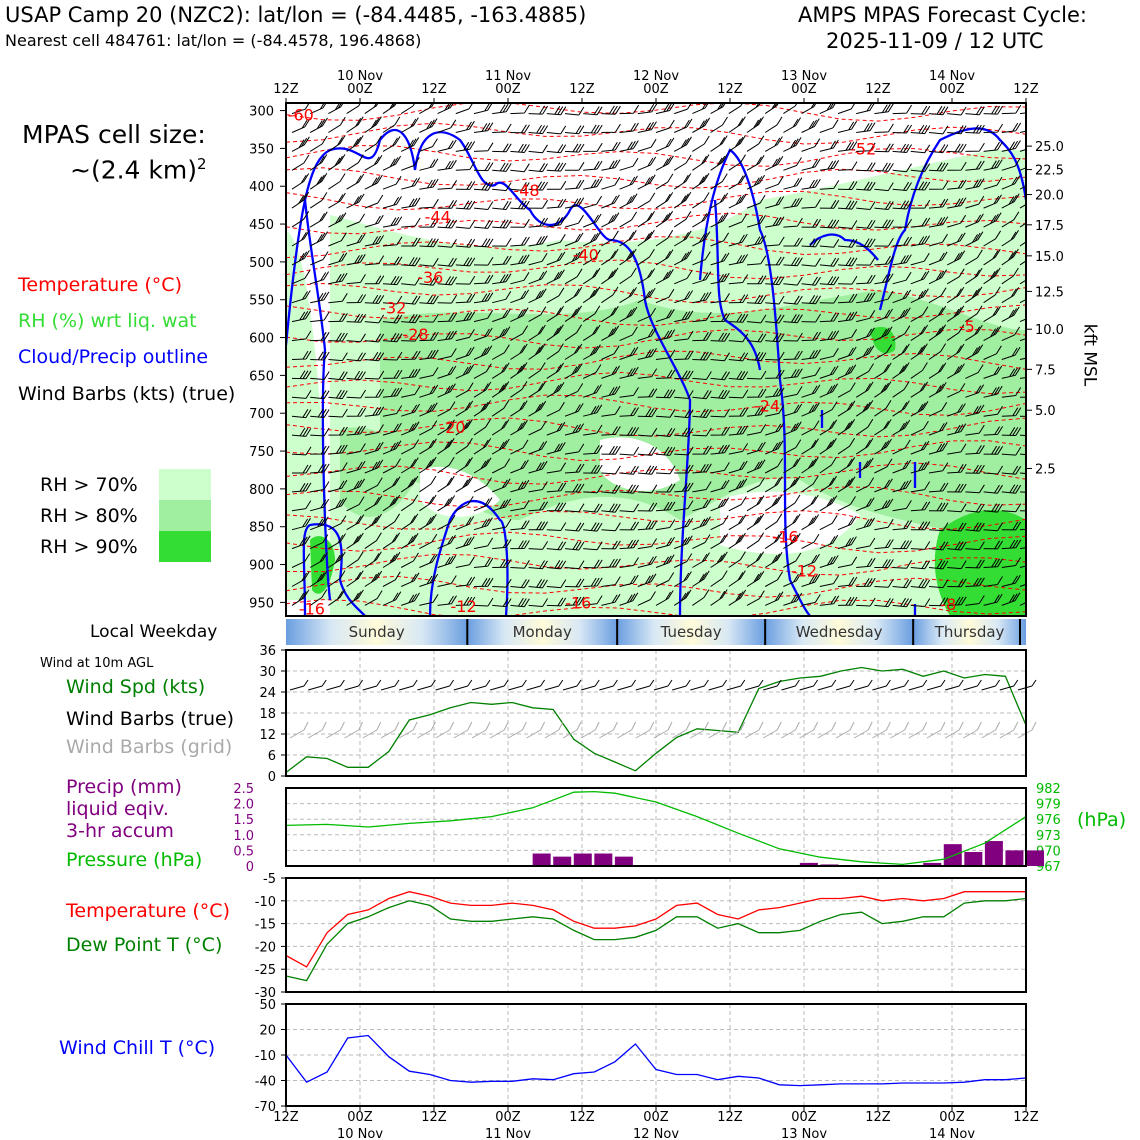  Describe the element at coordinates (269, 879) in the screenshot. I see `y-tick-label: -5` at that location.